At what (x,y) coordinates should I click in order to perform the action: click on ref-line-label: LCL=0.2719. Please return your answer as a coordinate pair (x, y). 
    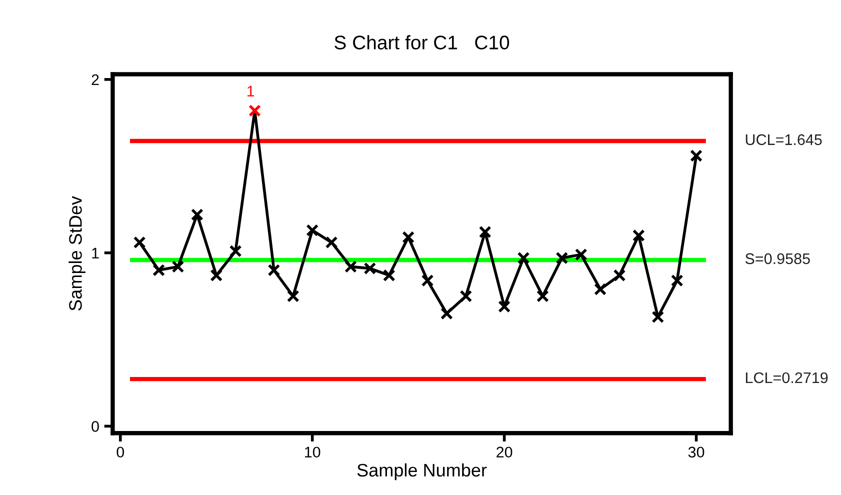
    Looking at the image, I should click on (787, 378).